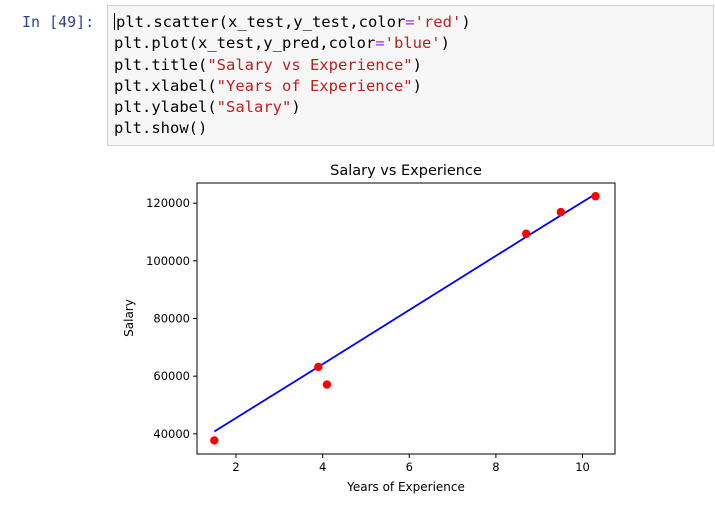 The height and width of the screenshot is (506, 715). I want to click on code-token: "Salary", so click(254, 107).